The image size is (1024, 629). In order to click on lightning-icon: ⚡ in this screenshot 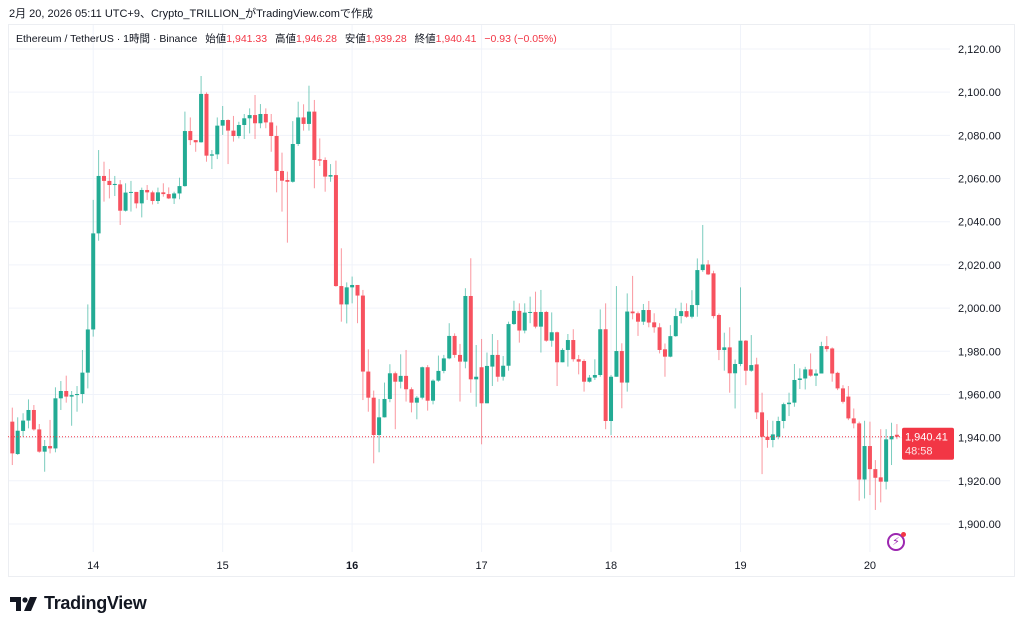, I will do `click(896, 541)`.